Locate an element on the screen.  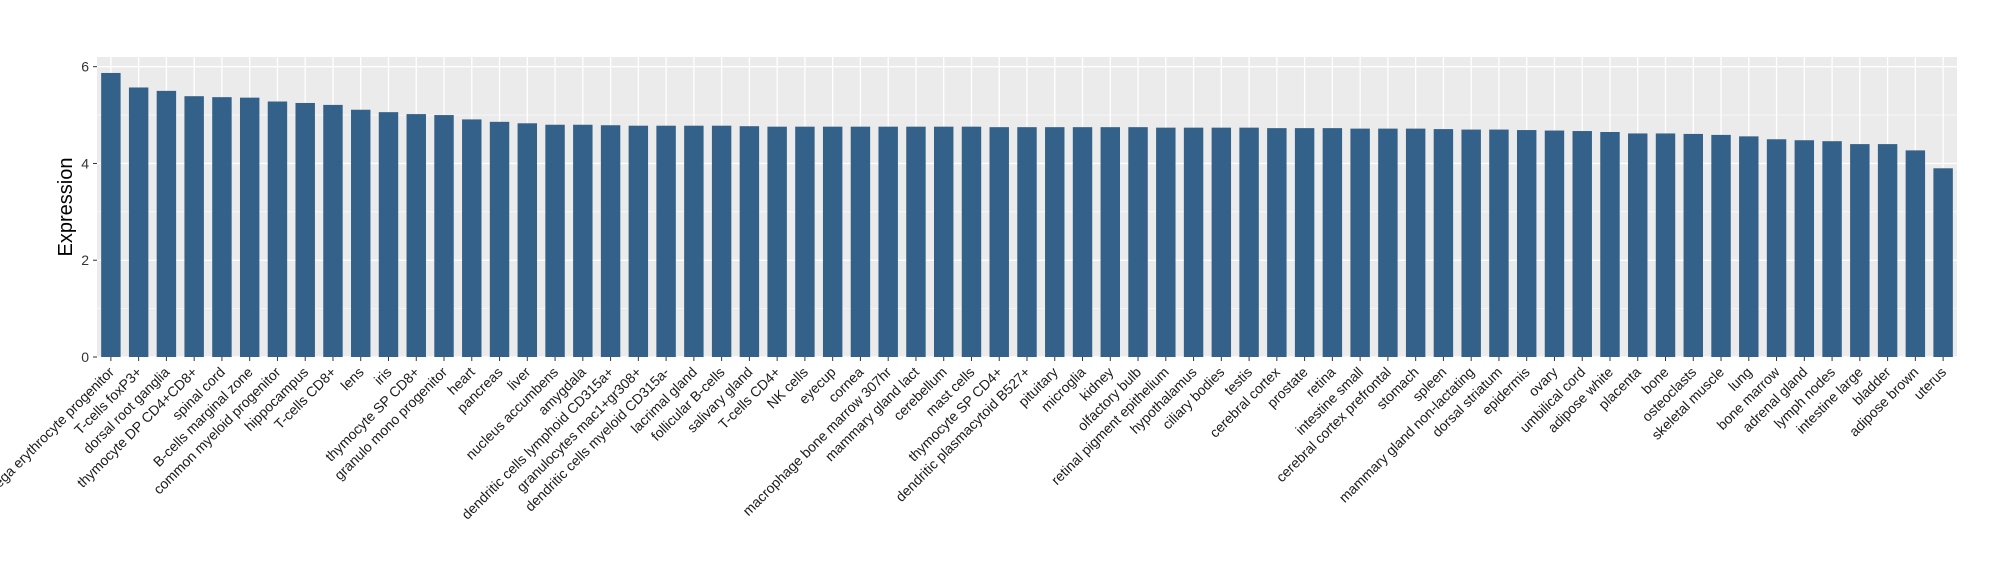
x-tick-label: lens is located at coordinates (351, 378).